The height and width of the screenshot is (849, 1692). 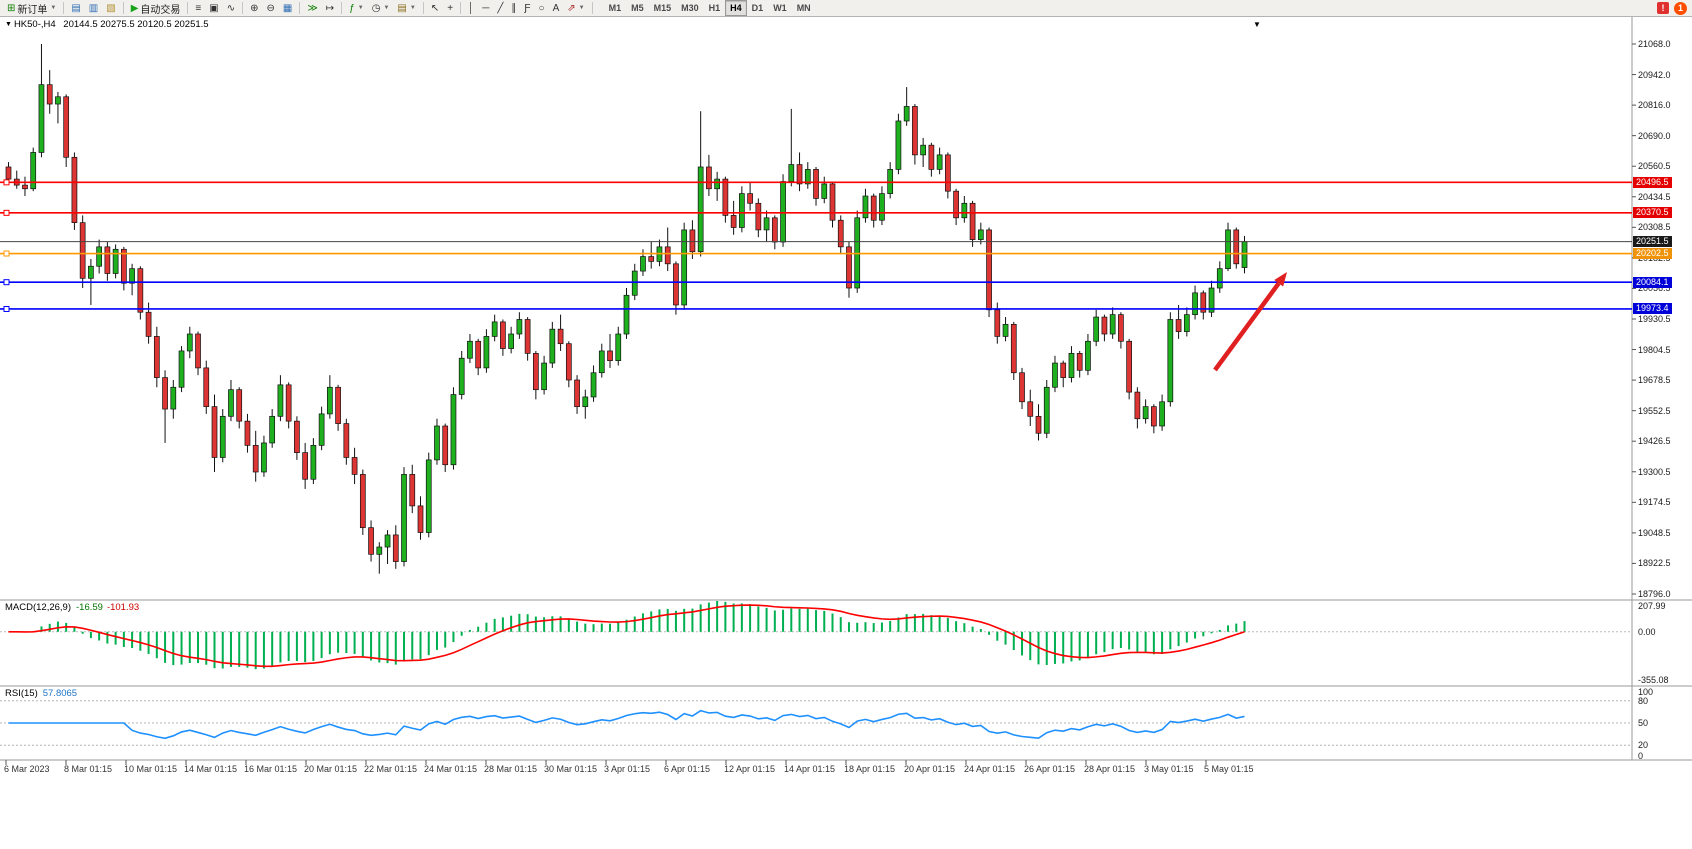 What do you see at coordinates (662, 8) in the screenshot?
I see `timeframe-m15: M15` at bounding box center [662, 8].